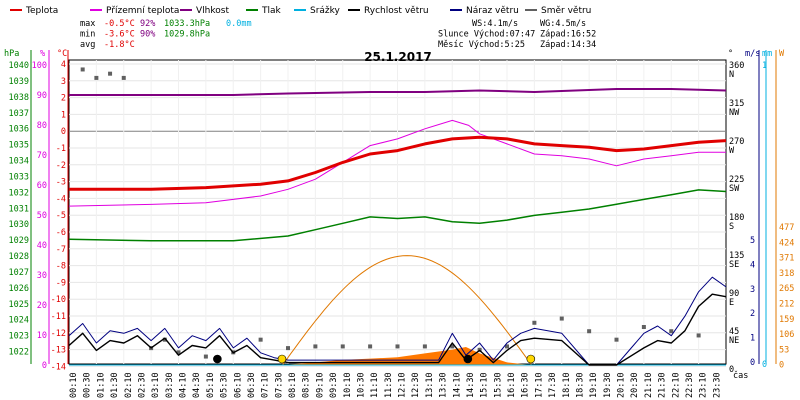 Image resolution: width=800 pixels, height=400 pixels. I want to click on axis-title-pct: %, so click(42, 54).